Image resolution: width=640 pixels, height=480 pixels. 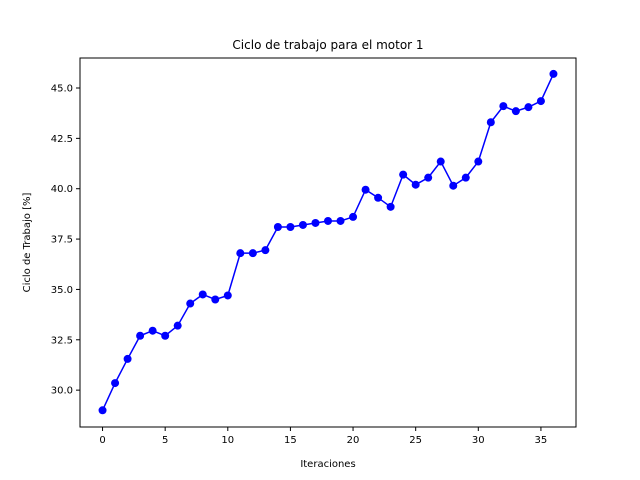 I want to click on x-tick-label: 0, so click(x=102, y=440).